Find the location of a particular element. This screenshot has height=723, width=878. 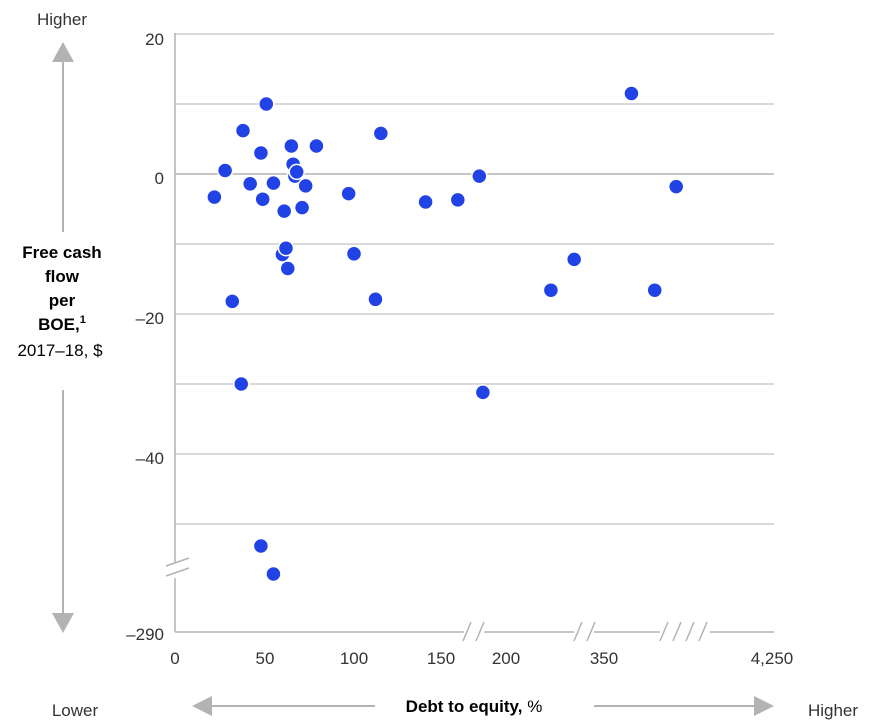

y-title-line-4: BOE,1 is located at coordinates (62, 324).